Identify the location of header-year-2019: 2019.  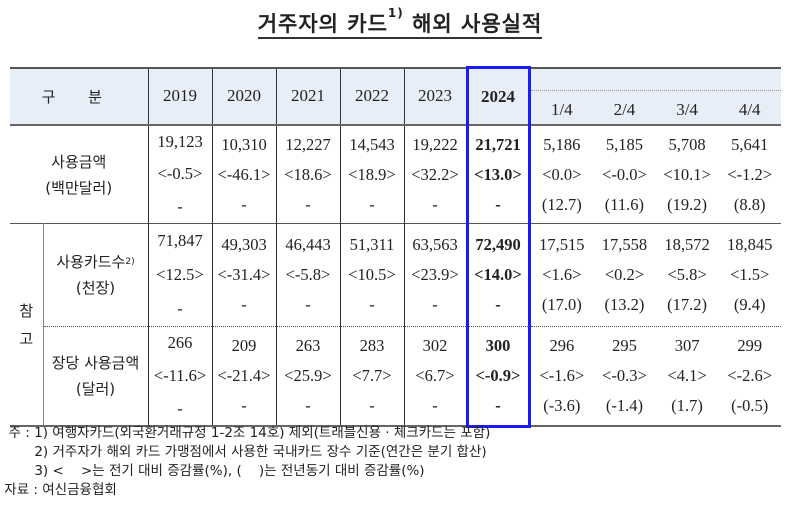
(179, 96).